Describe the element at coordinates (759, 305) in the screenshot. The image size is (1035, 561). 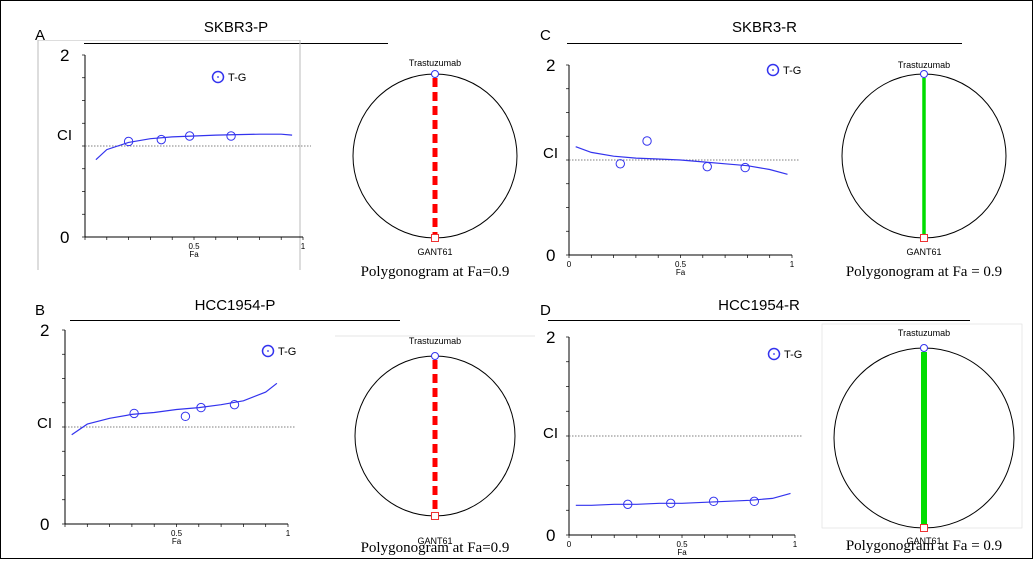
I see `panel-title: HCC1954-R` at that location.